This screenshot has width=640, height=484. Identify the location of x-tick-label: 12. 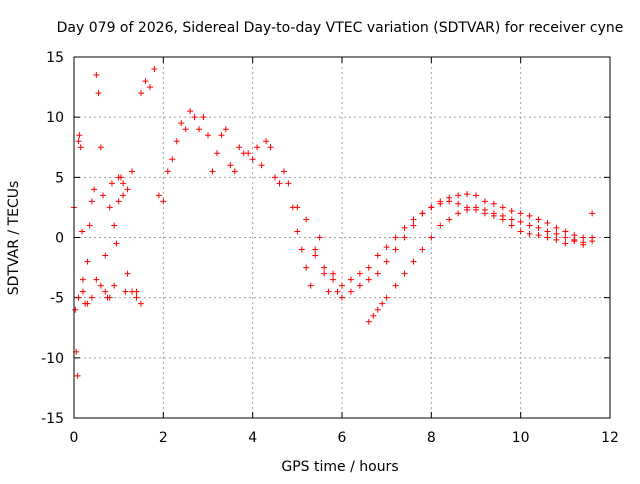
(610, 438).